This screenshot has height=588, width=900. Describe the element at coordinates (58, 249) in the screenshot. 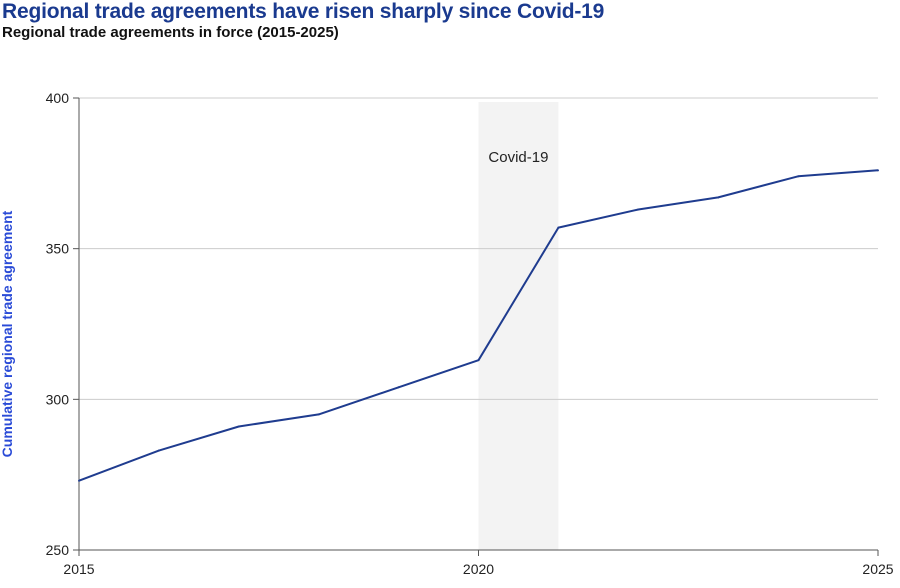

I see `y-tick-label: 350` at that location.